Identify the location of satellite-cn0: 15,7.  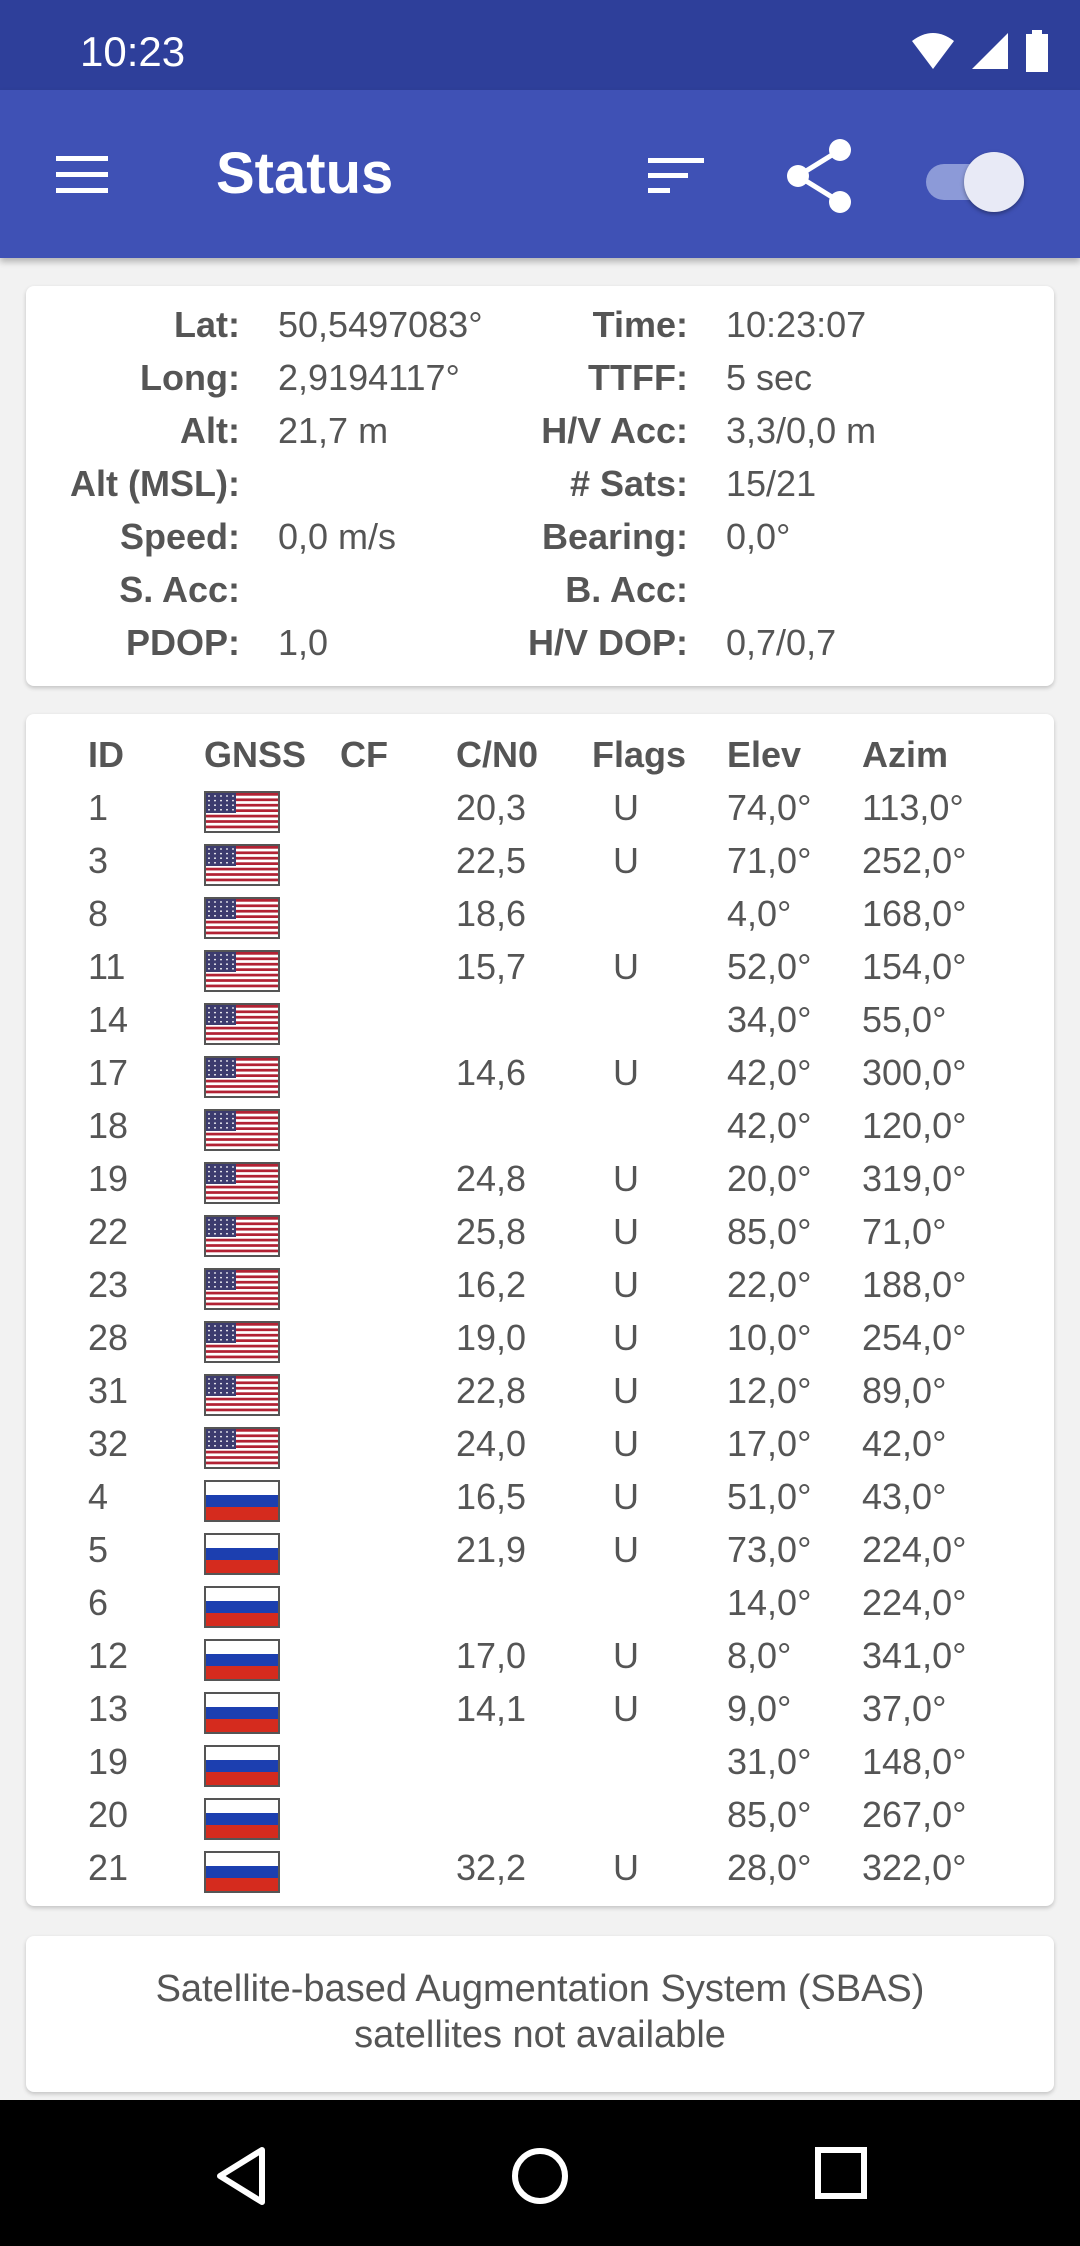
(491, 966).